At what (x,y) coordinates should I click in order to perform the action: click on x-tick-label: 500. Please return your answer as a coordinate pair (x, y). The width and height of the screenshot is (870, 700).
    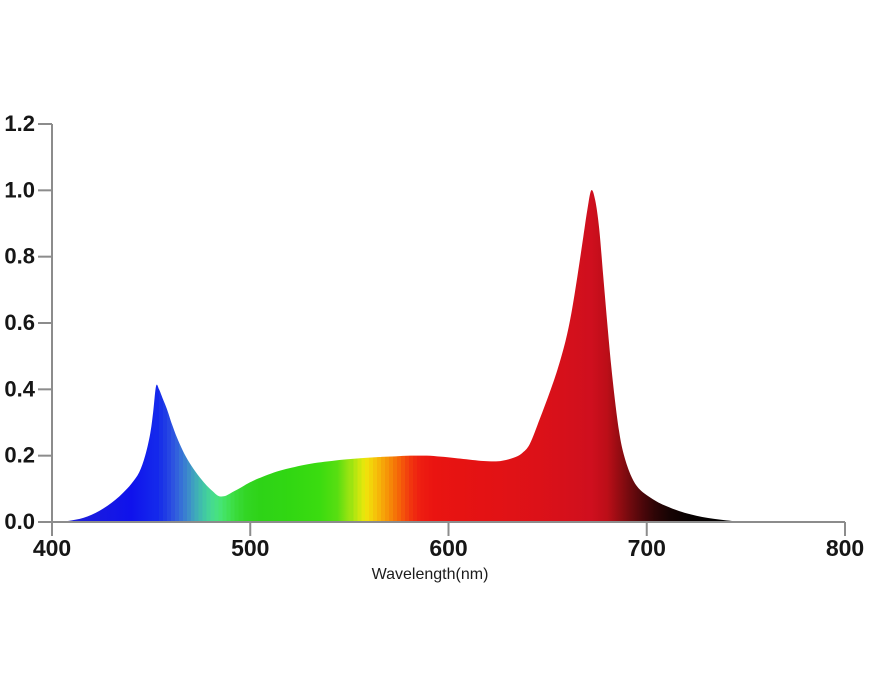
    Looking at the image, I should click on (250, 548).